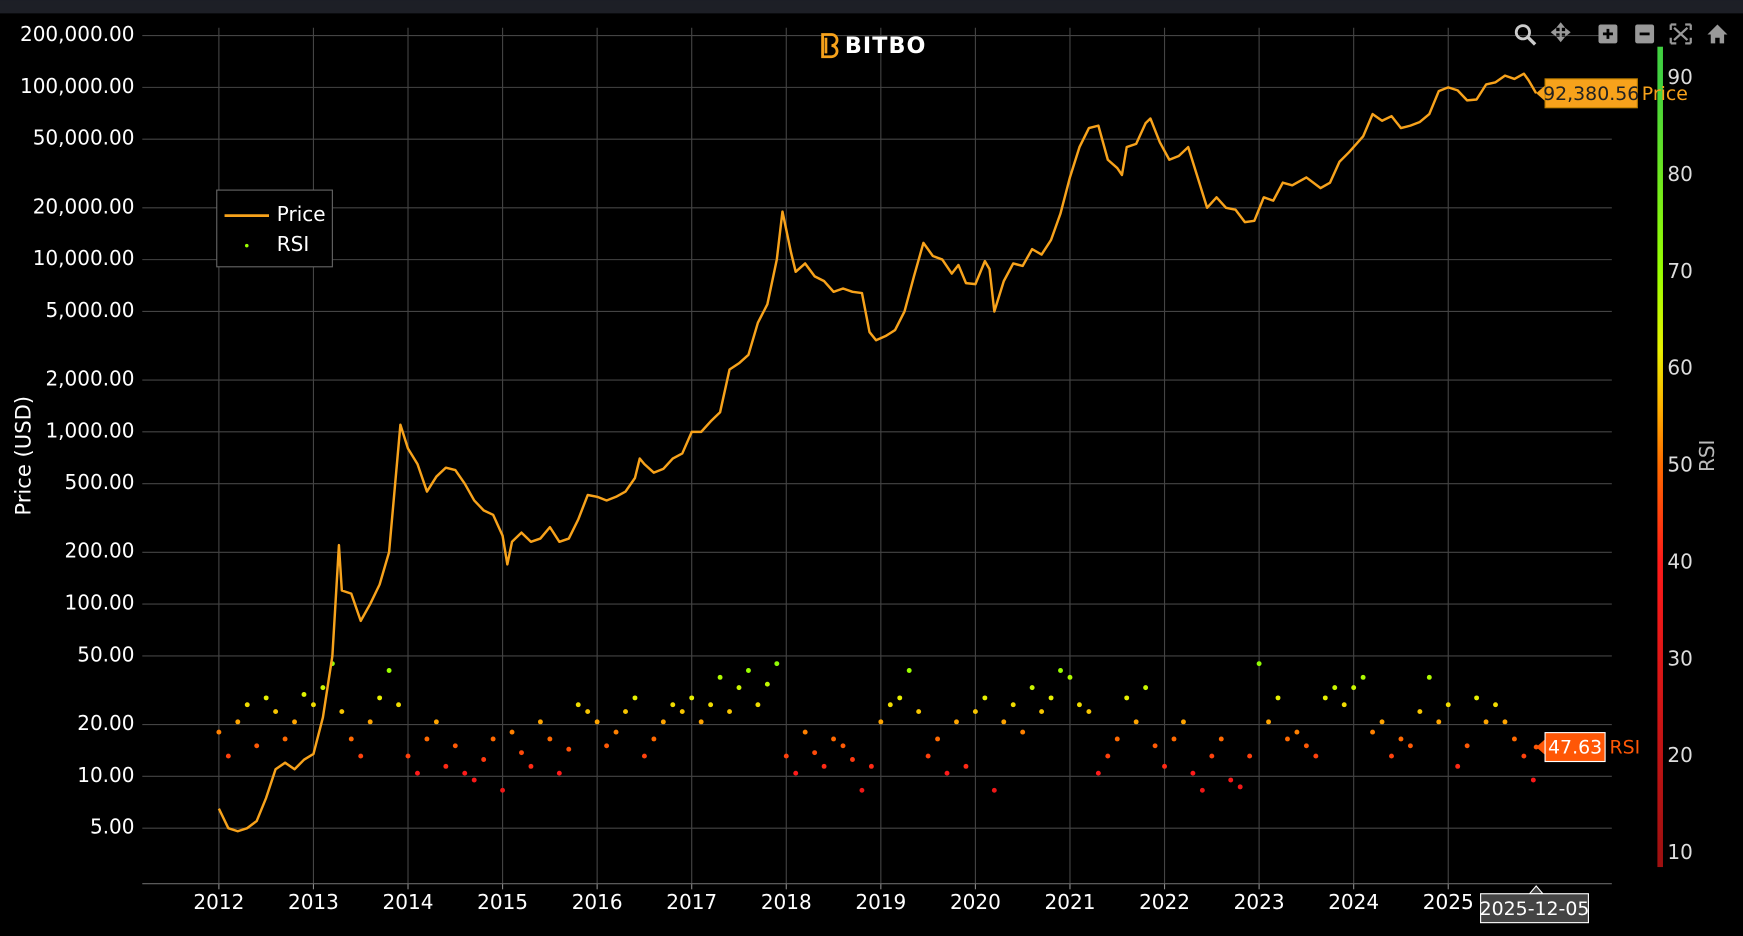  I want to click on zoom-out-button, so click(1645, 34).